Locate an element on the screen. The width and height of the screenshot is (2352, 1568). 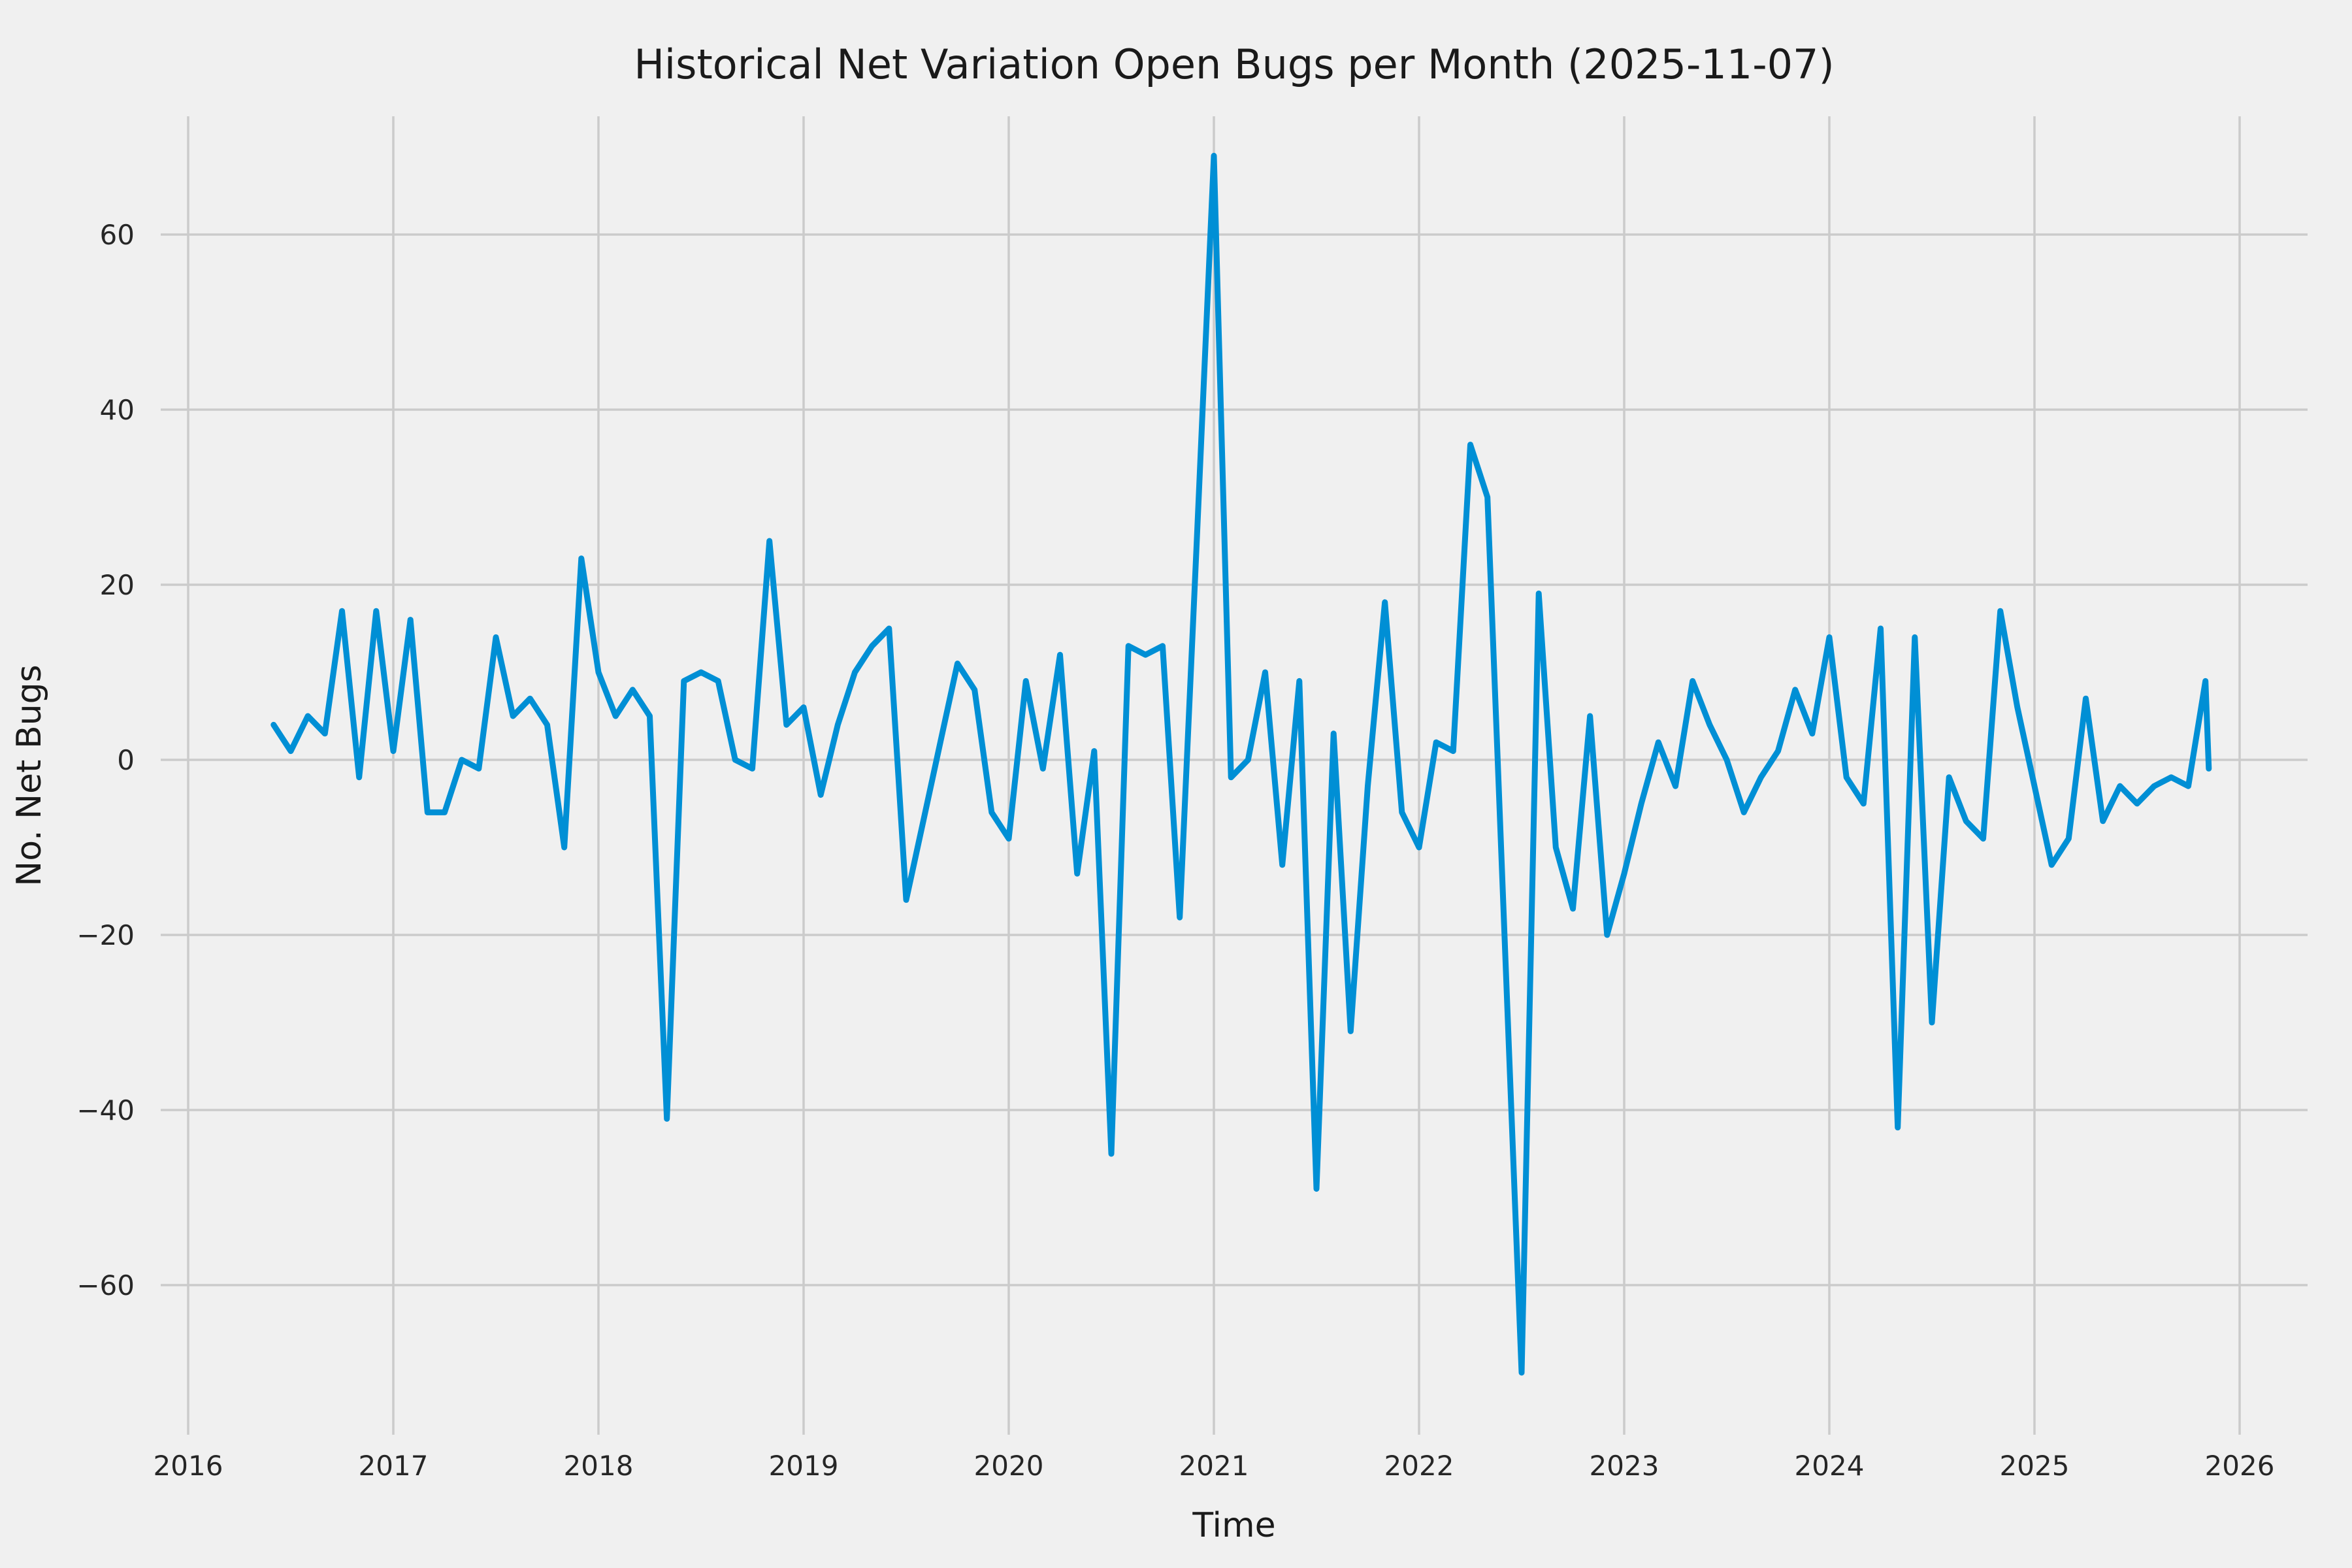
y-tick-label-20: 20 is located at coordinates (117, 585).